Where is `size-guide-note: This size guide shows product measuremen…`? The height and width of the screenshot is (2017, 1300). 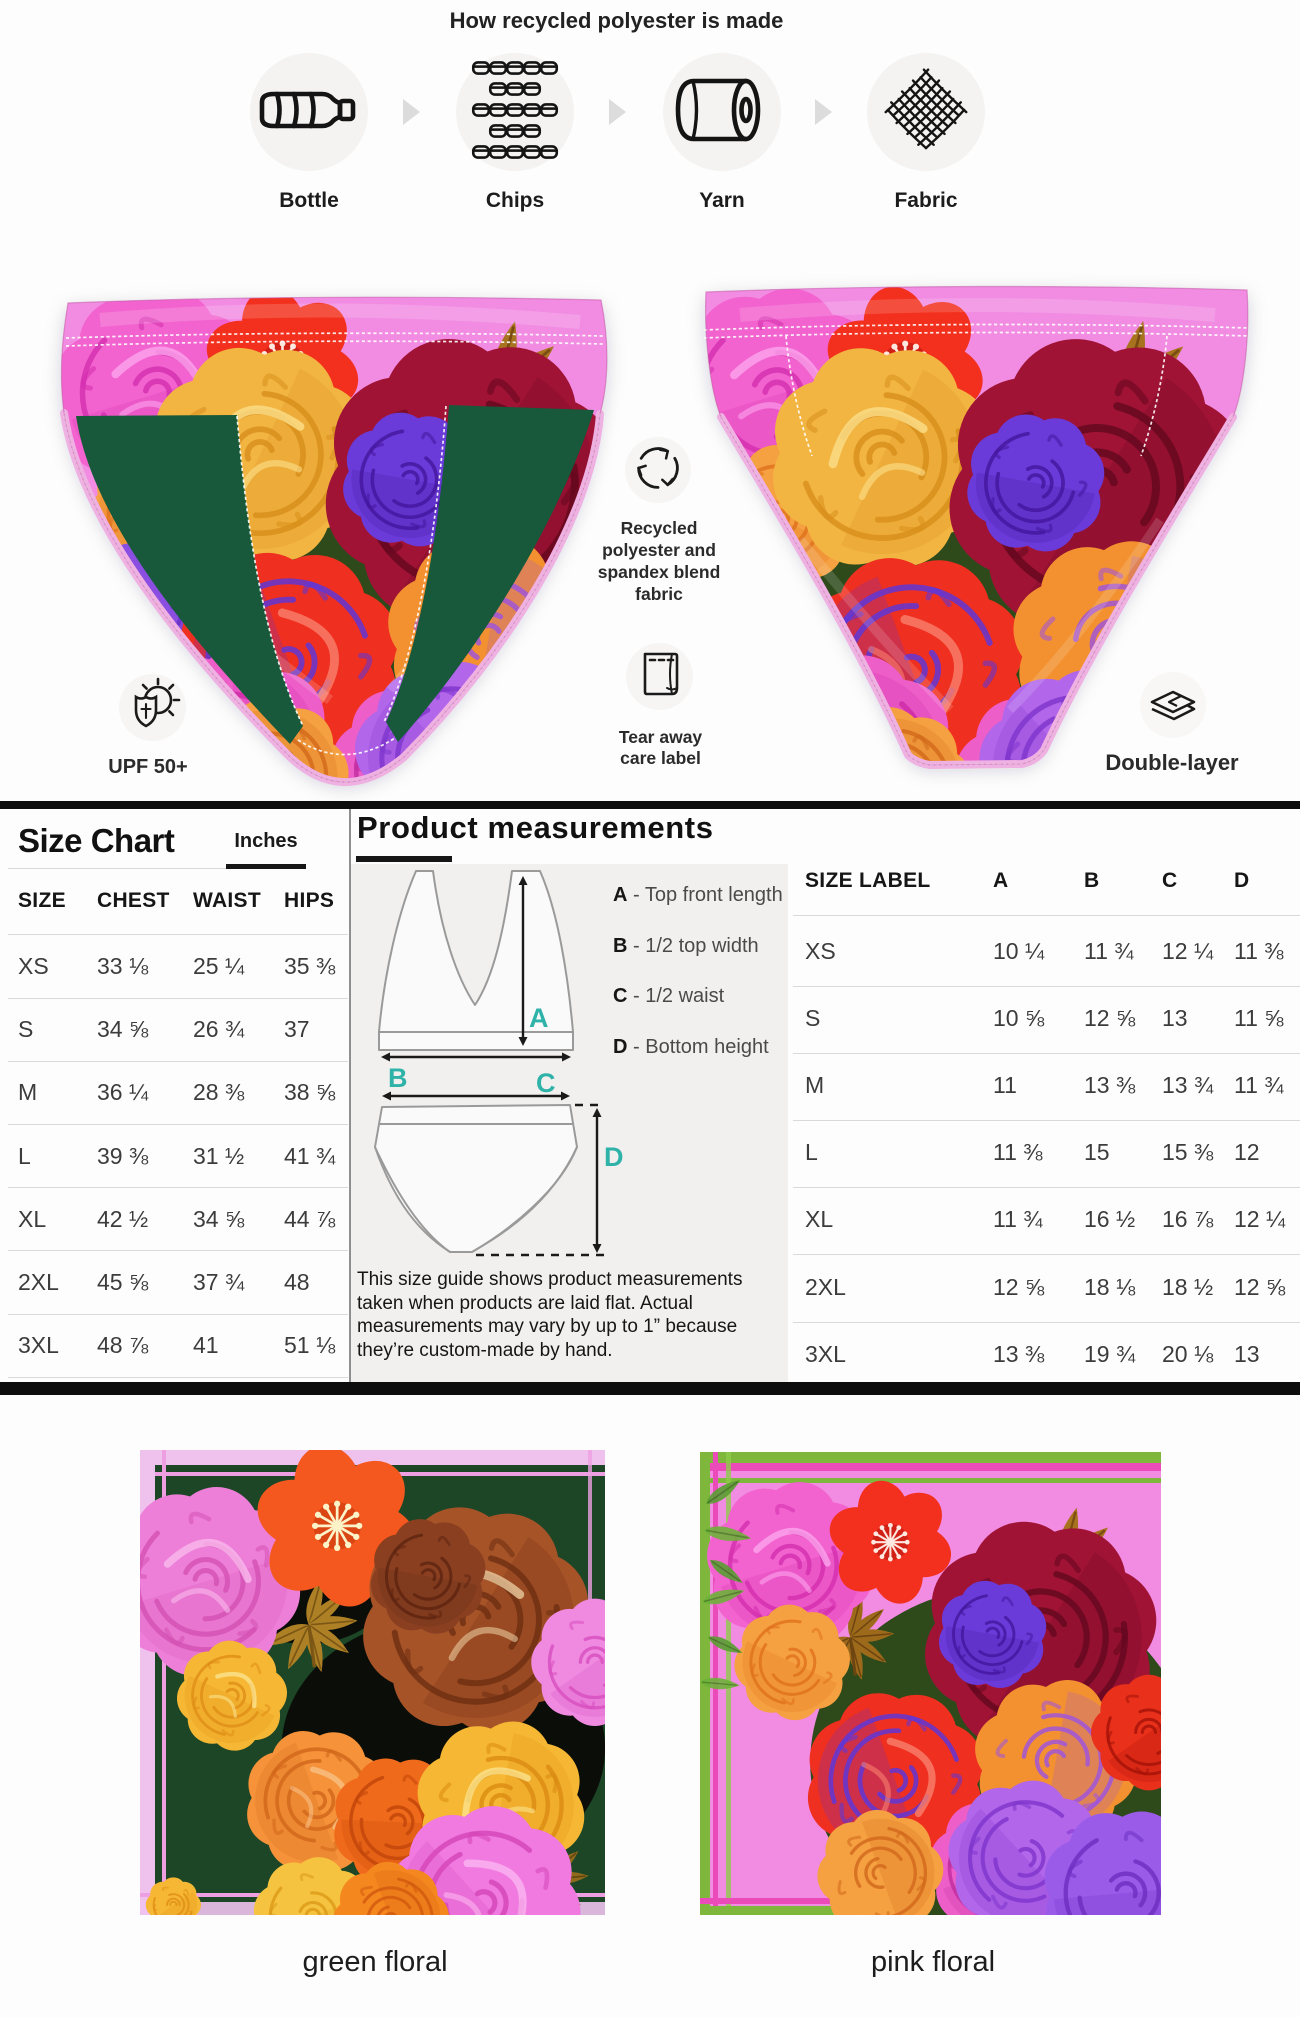 size-guide-note: This size guide shows product measuremen… is located at coordinates (550, 1315).